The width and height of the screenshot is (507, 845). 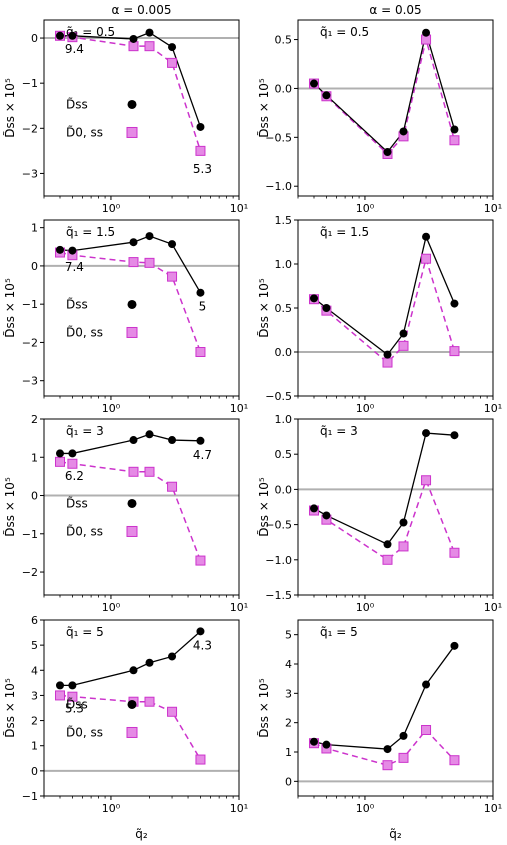 I want to click on y-tick-label: −1.5, so click(x=278, y=595).